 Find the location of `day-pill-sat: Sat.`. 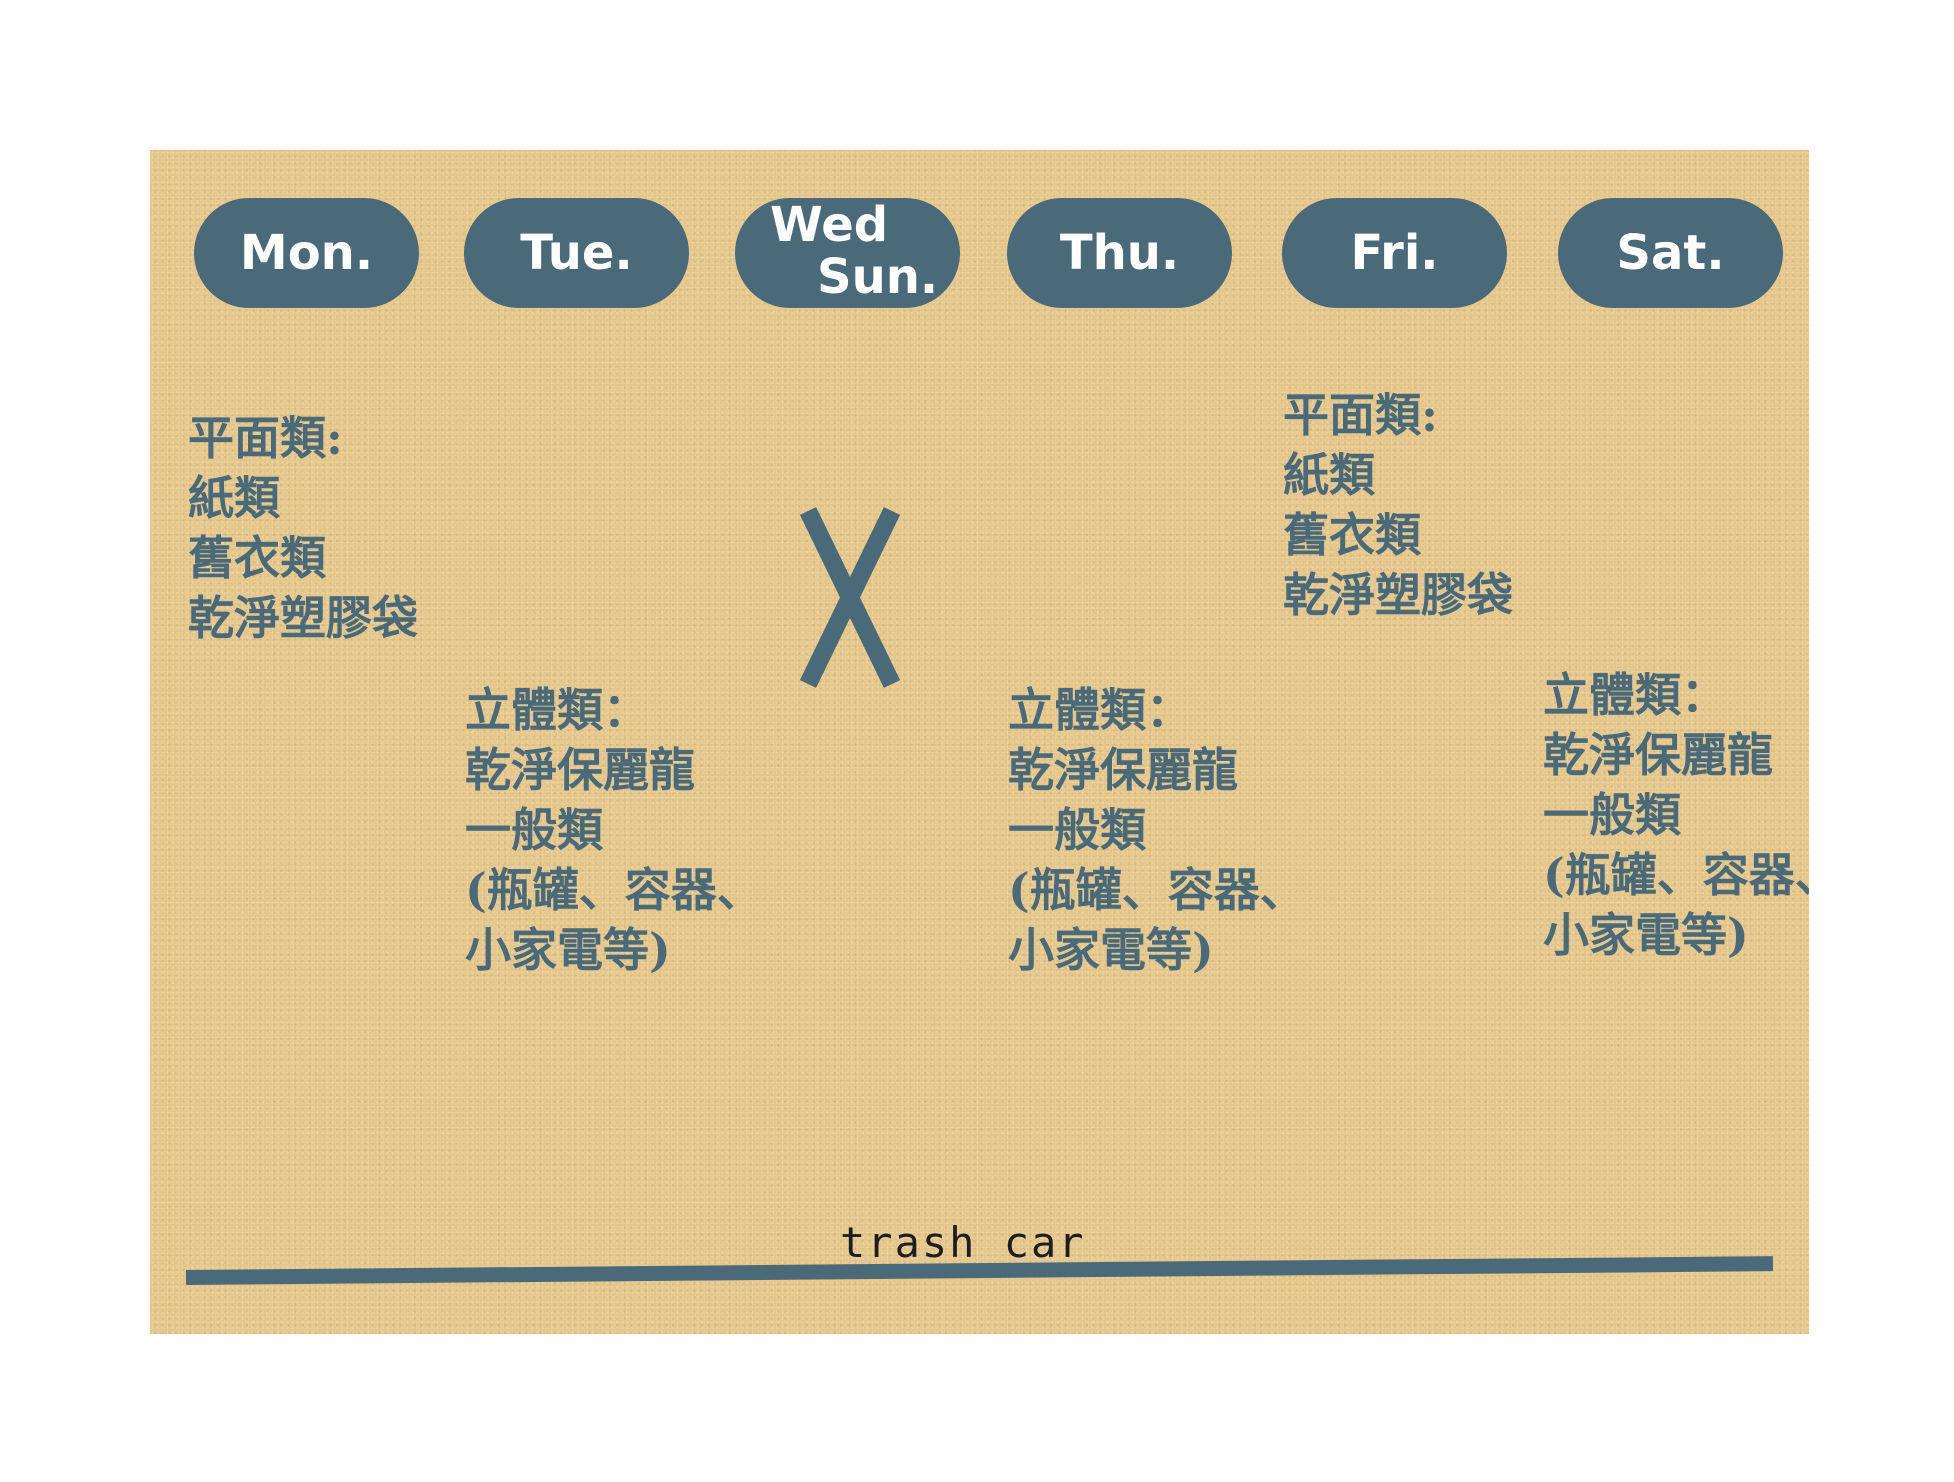

day-pill-sat: Sat. is located at coordinates (1670, 253).